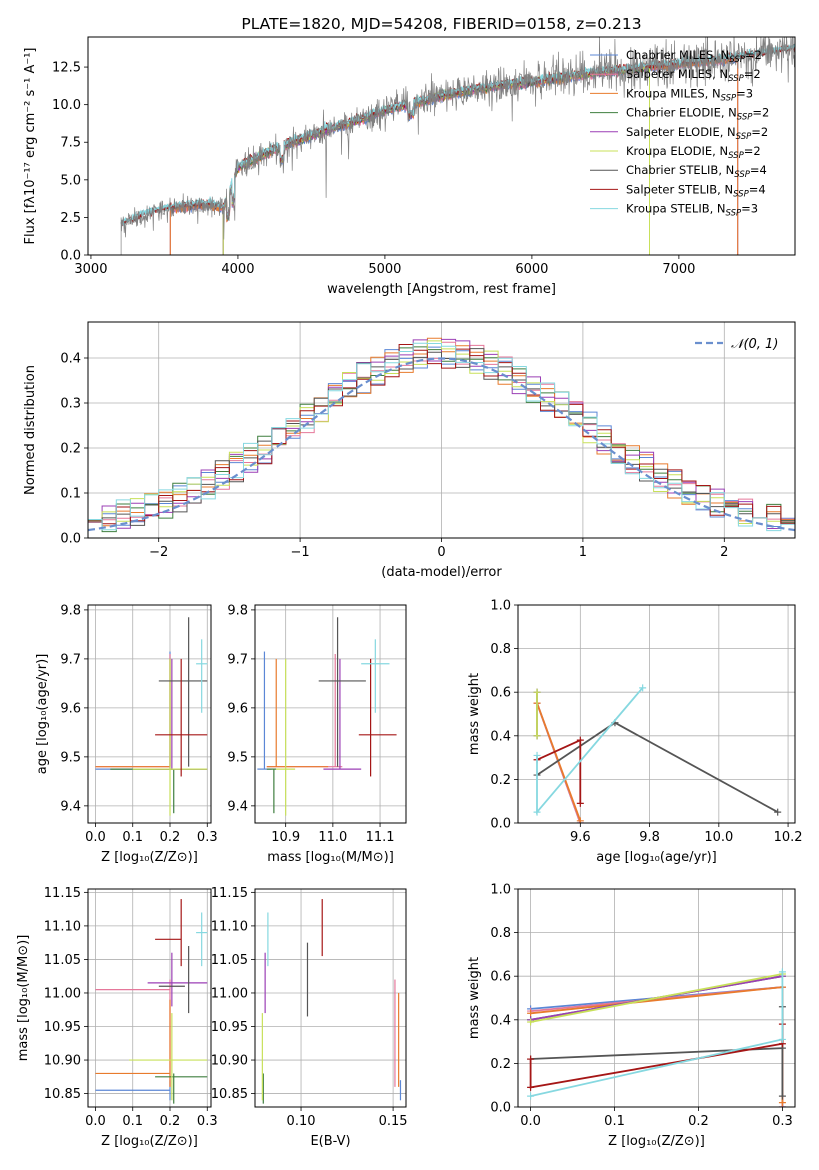 Image resolution: width=819 pixels, height=1170 pixels. What do you see at coordinates (693, 152) in the screenshot?
I see `legend-entry: Kroupa ELODIE, NSSP=2` at bounding box center [693, 152].